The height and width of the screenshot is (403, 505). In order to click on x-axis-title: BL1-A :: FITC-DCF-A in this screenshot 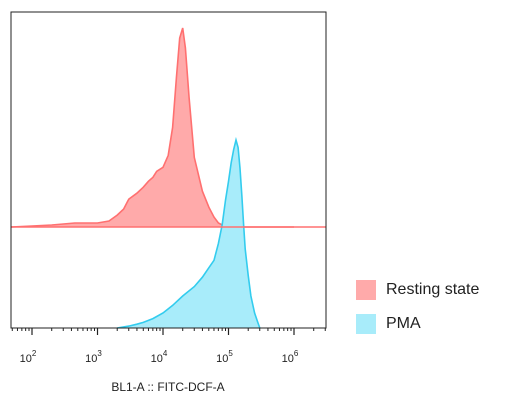, I will do `click(167, 387)`.